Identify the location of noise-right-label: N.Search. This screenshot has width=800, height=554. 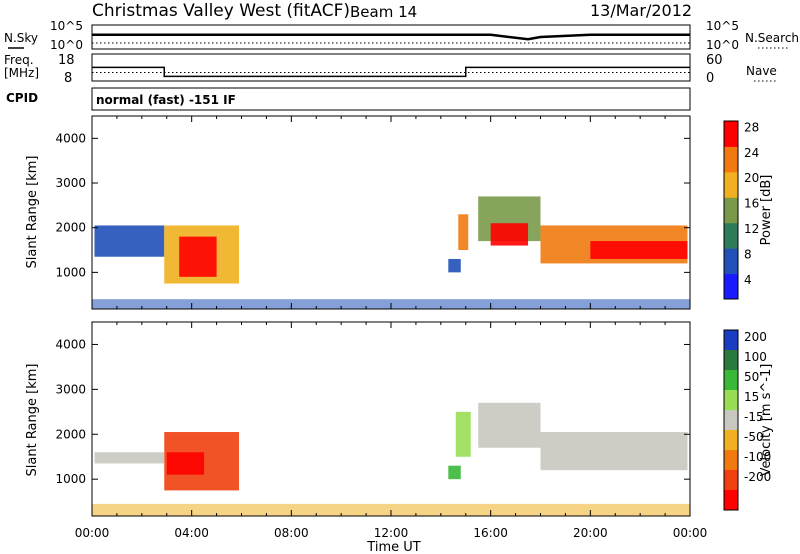
(772, 38).